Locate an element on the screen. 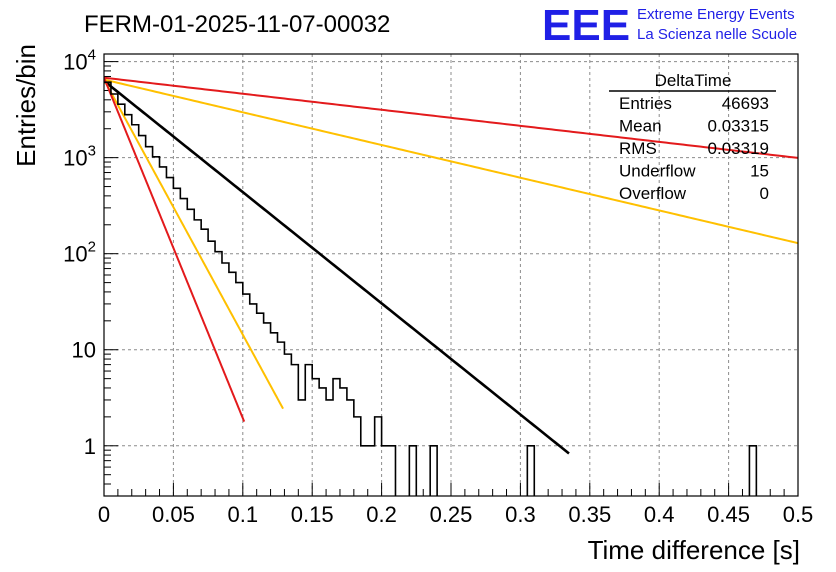  x-tick-label: 0.1 is located at coordinates (243, 514).